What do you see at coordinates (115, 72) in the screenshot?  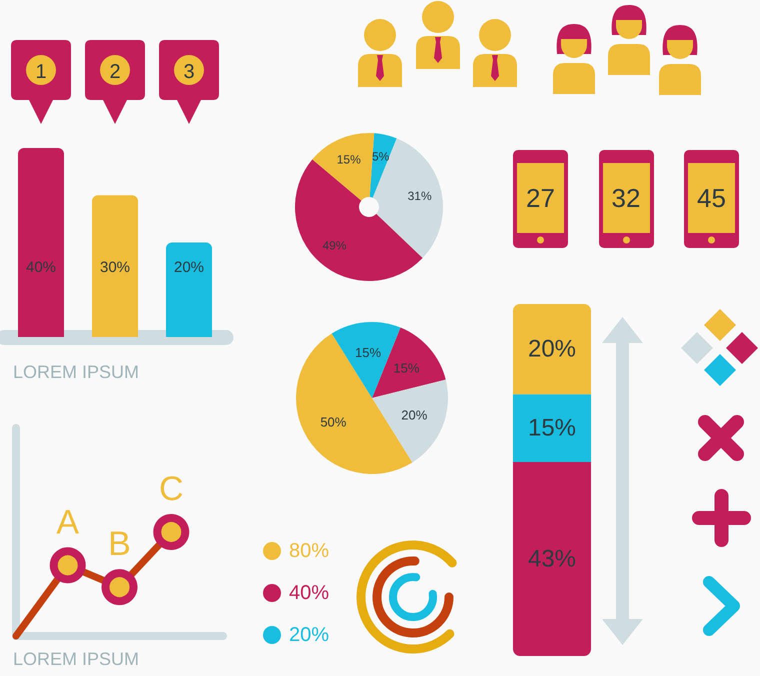 I see `x-tick-label: 2` at bounding box center [115, 72].